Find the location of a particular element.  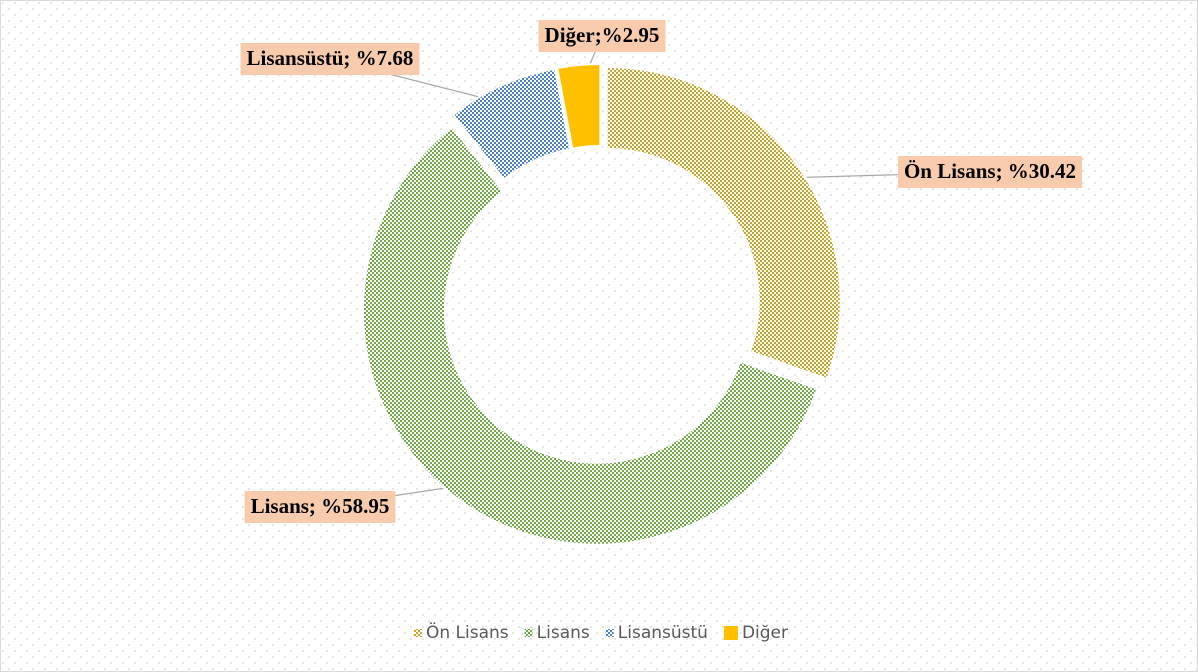

data-label: Lisansüstü; %7.68 is located at coordinates (330, 58).